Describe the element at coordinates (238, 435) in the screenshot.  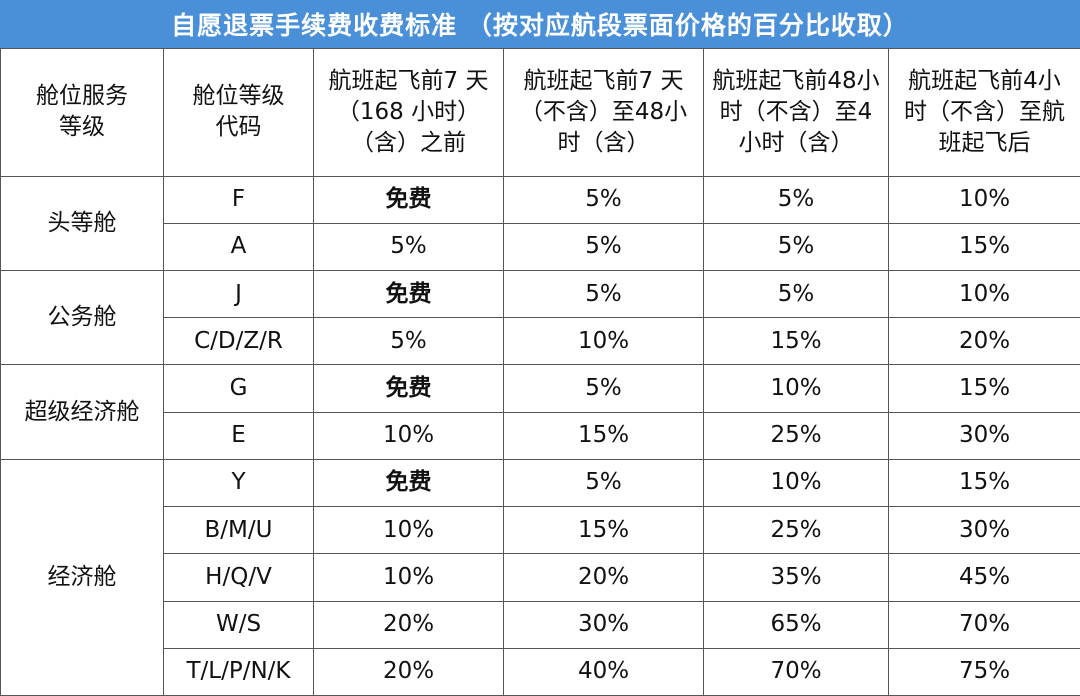
I see `cabin-code-cell: E` at that location.